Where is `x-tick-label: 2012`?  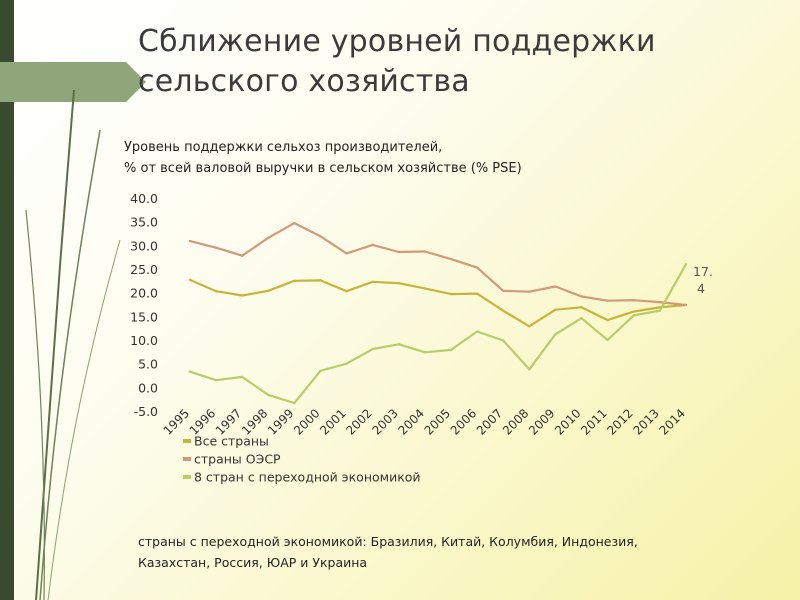 x-tick-label: 2012 is located at coordinates (619, 421).